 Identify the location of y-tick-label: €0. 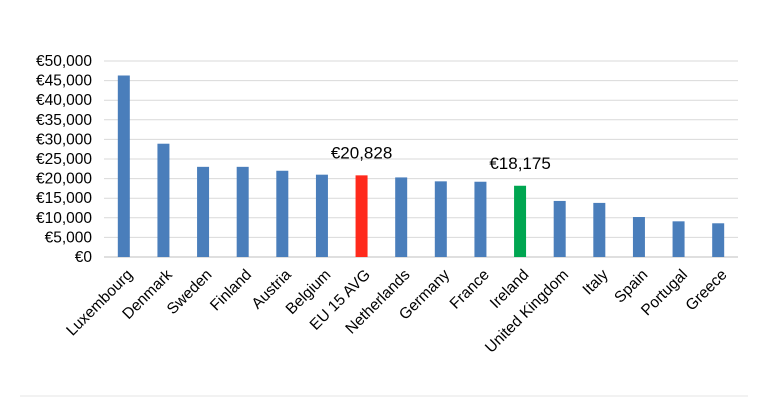
(84, 257).